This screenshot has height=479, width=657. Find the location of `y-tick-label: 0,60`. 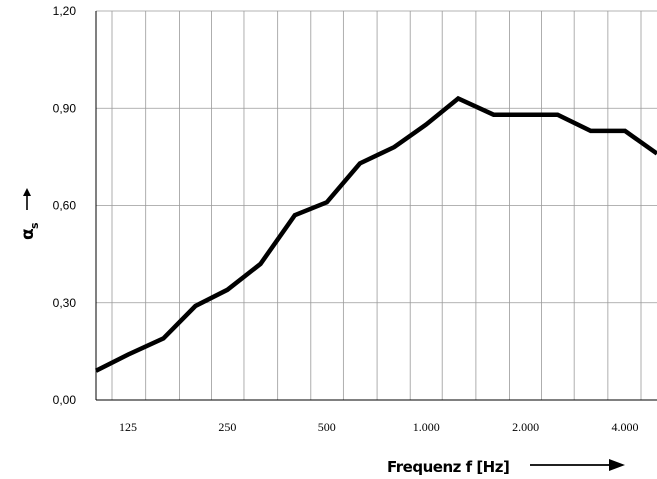

y-tick-label: 0,60 is located at coordinates (65, 206).